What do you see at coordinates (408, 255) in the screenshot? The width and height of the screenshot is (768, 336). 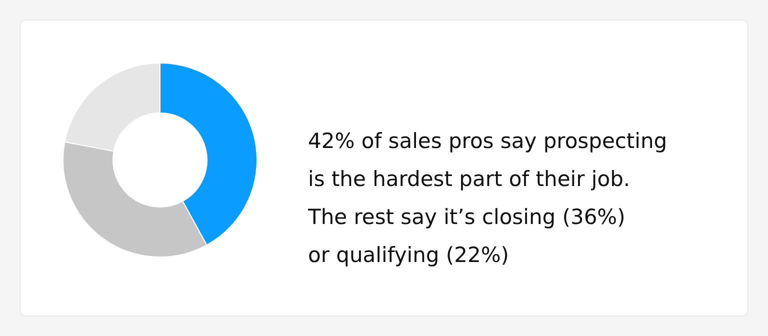 I see `text: or qualifying (22%)` at bounding box center [408, 255].